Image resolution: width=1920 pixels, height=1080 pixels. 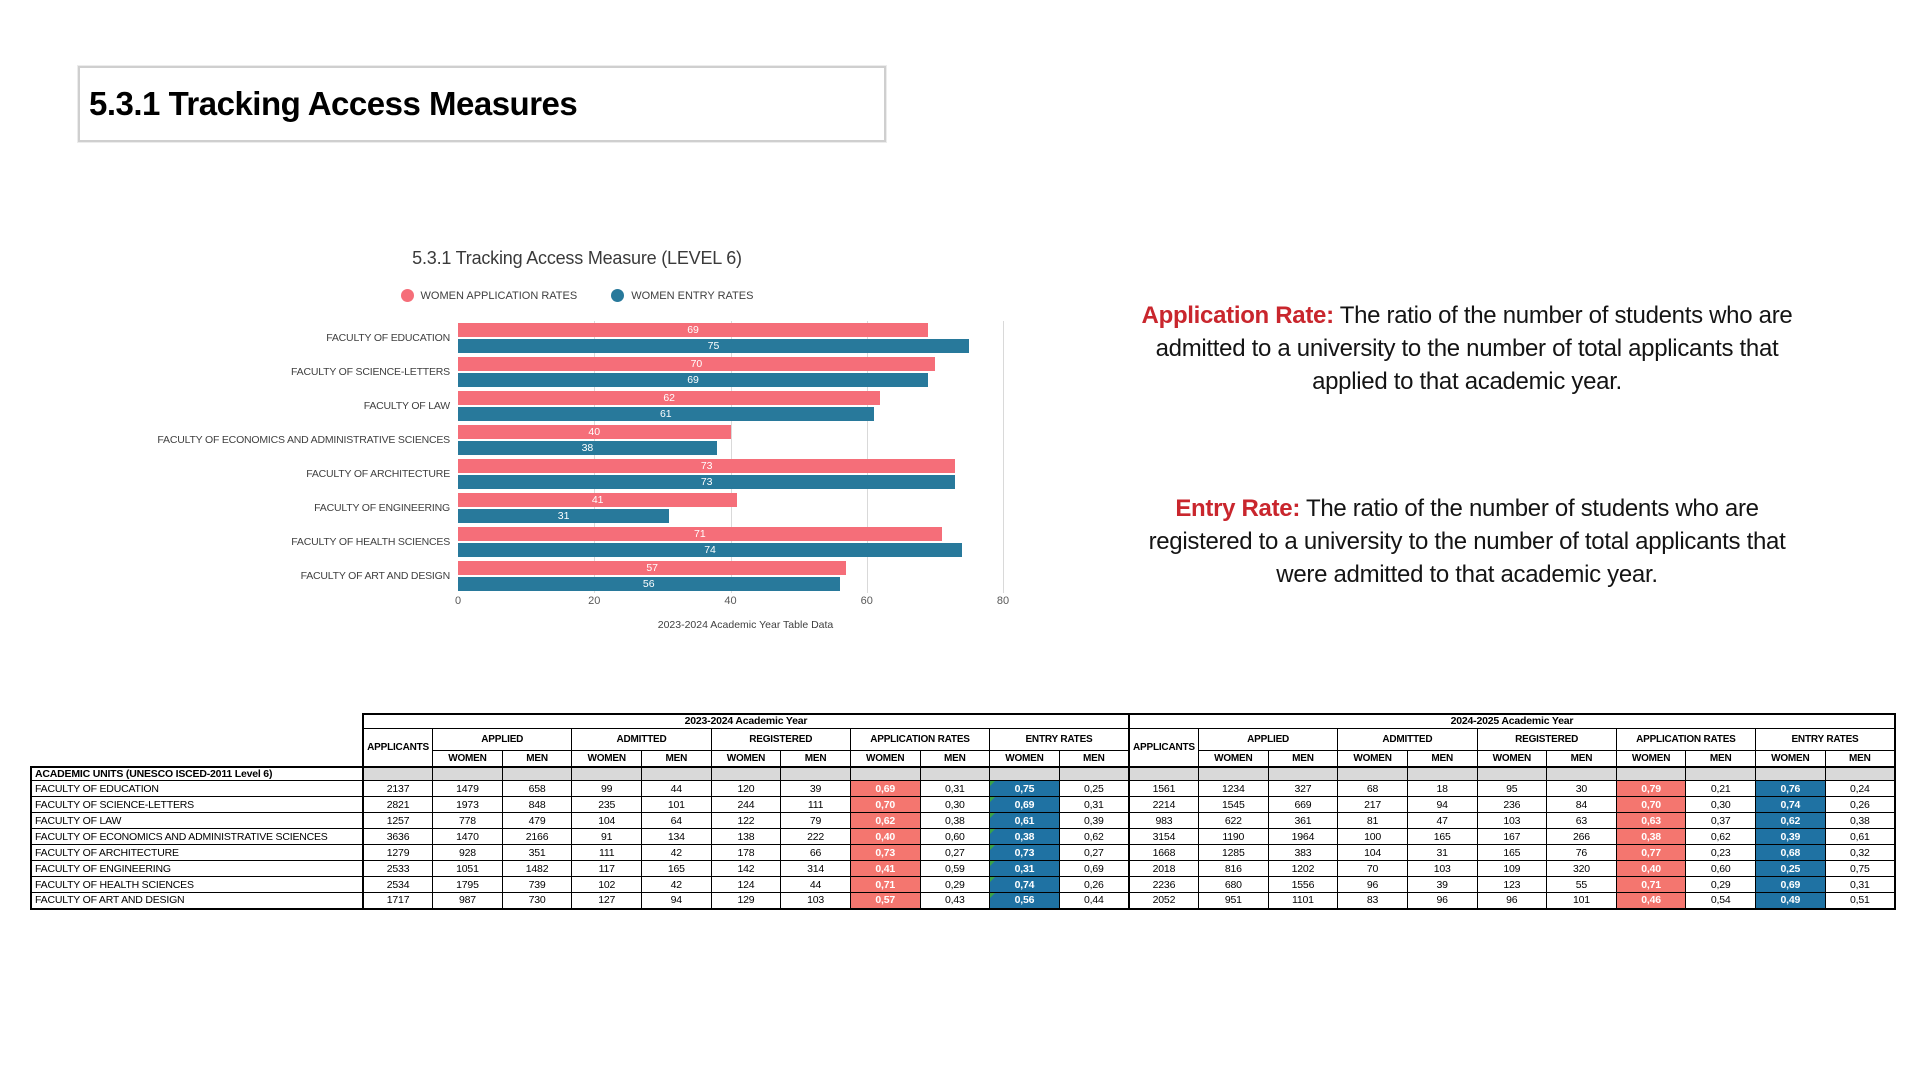 I want to click on value-cell: 658, so click(x=537, y=788).